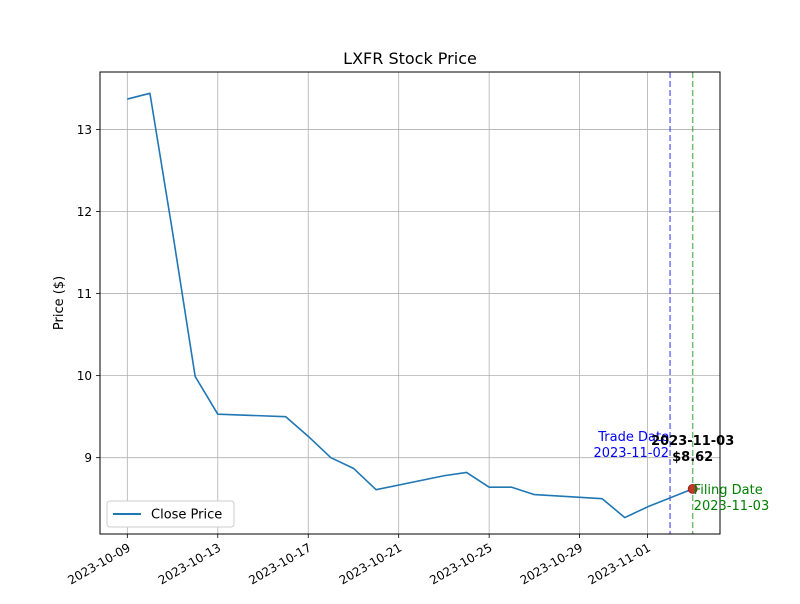 This screenshot has width=800, height=604. What do you see at coordinates (59, 303) in the screenshot?
I see `y-axis-label: Price ($)` at bounding box center [59, 303].